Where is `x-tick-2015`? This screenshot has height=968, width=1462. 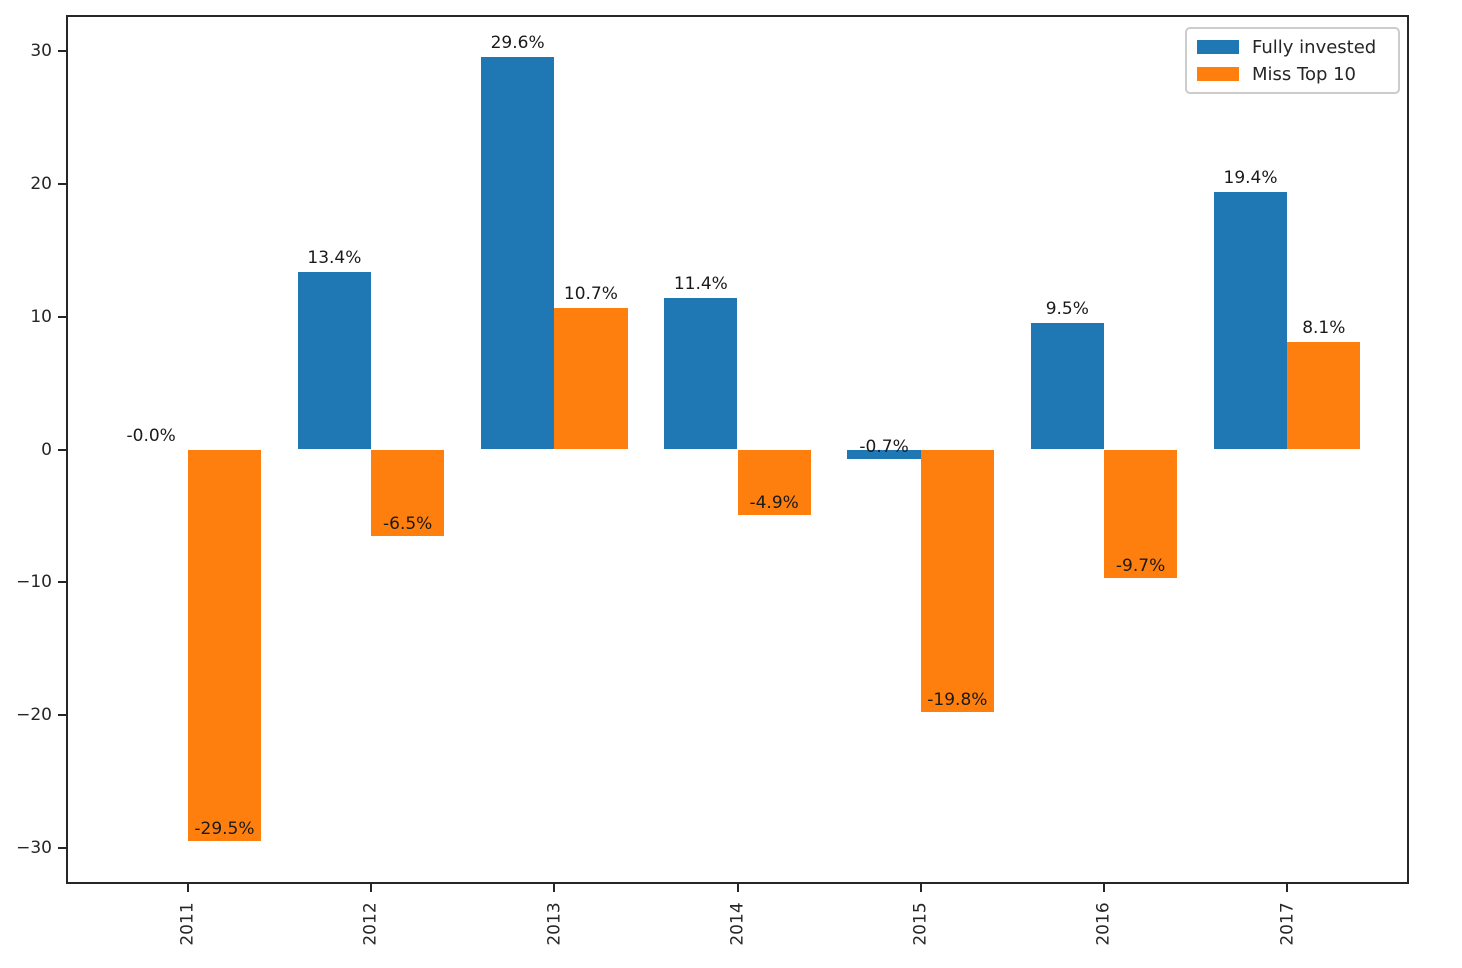
x-tick-2015 is located at coordinates (920, 888).